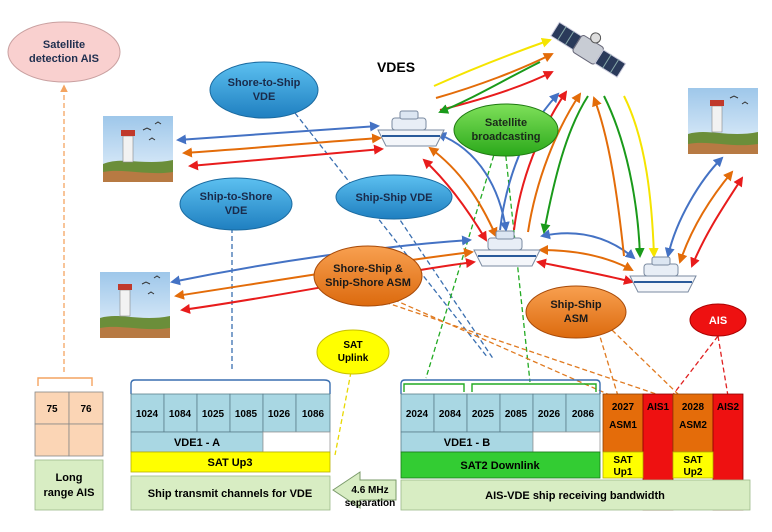  What do you see at coordinates (213, 414) in the screenshot?
I see `channel-1025: 1025` at bounding box center [213, 414].